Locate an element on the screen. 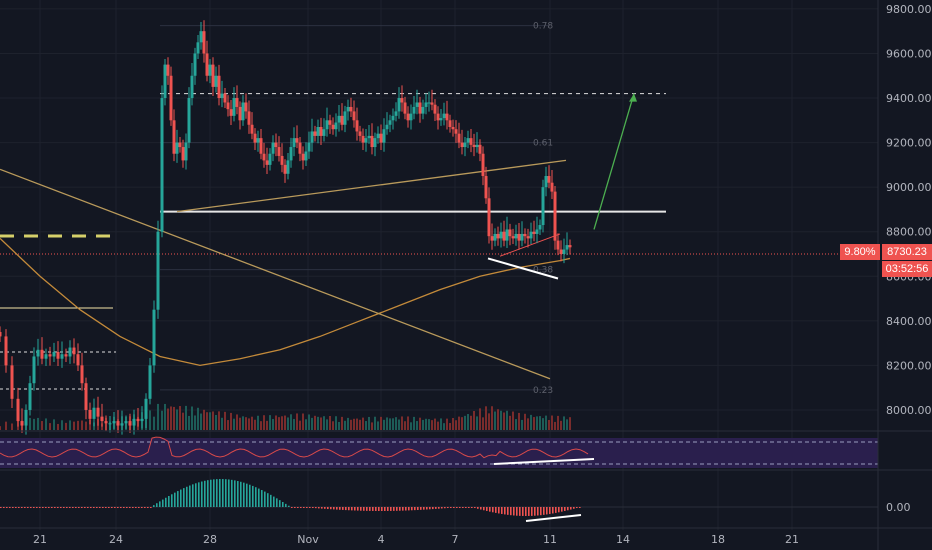 The width and height of the screenshot is (932, 550). divergence-line is located at coordinates (523, 268).